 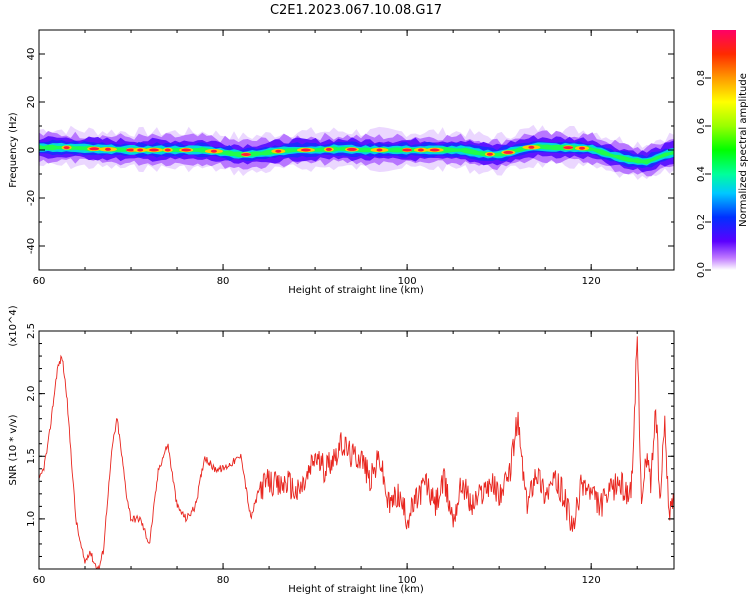 I want to click on colorbar-ticks: 0.0 0.2 0.4 0.6 0.8, so click(x=703, y=174).